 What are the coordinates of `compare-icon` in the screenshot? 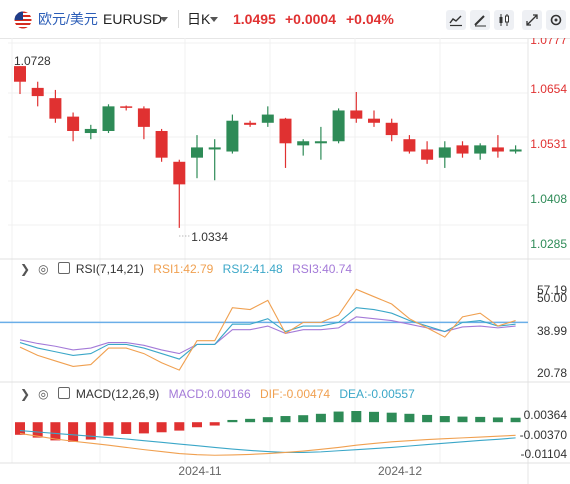 It's located at (504, 20).